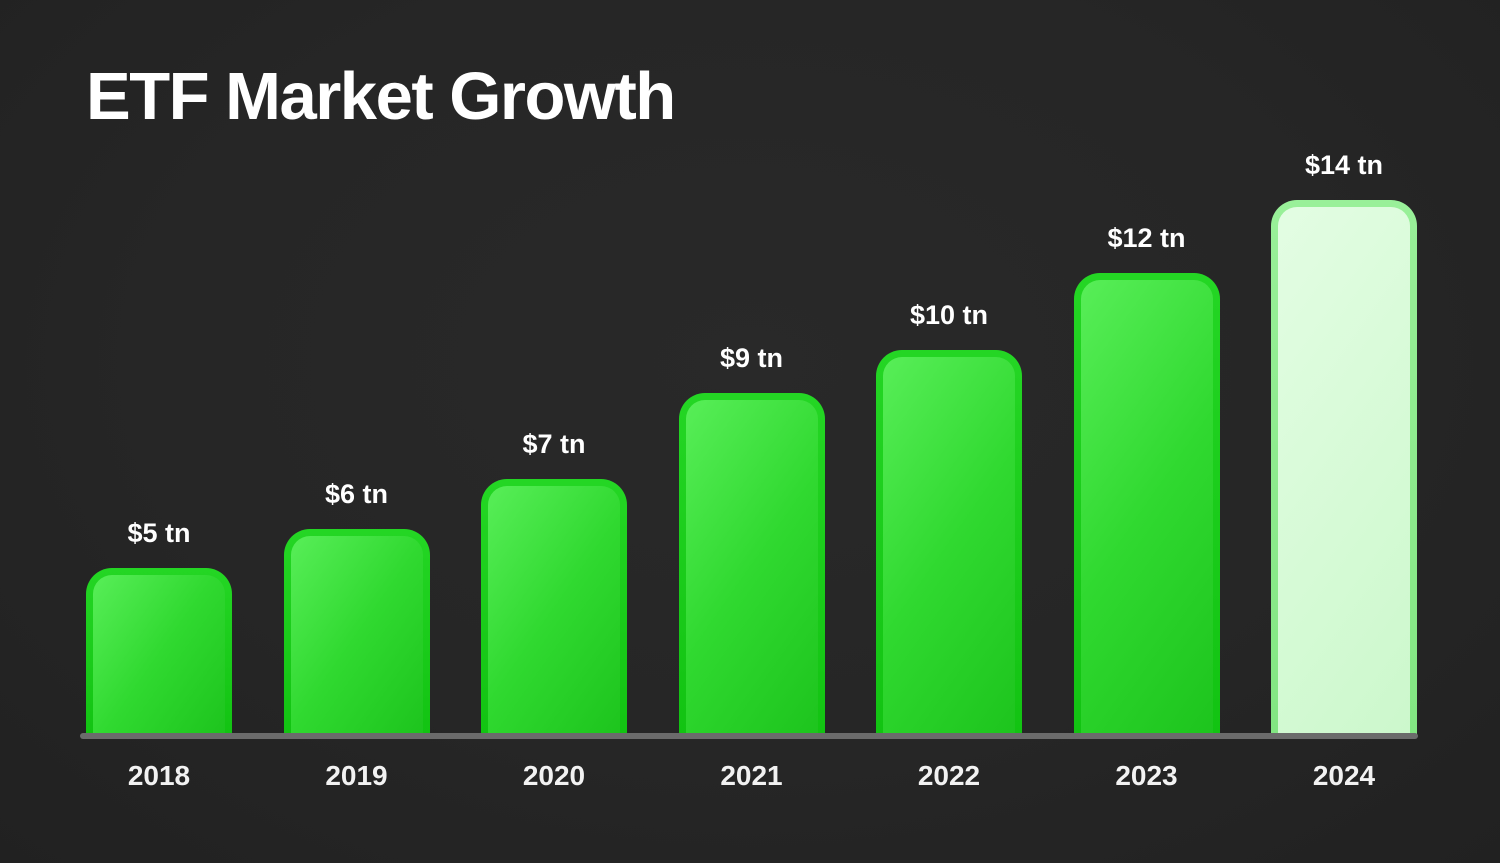 The image size is (1500, 863). I want to click on bar-value-label: $12 tn, so click(1146, 238).